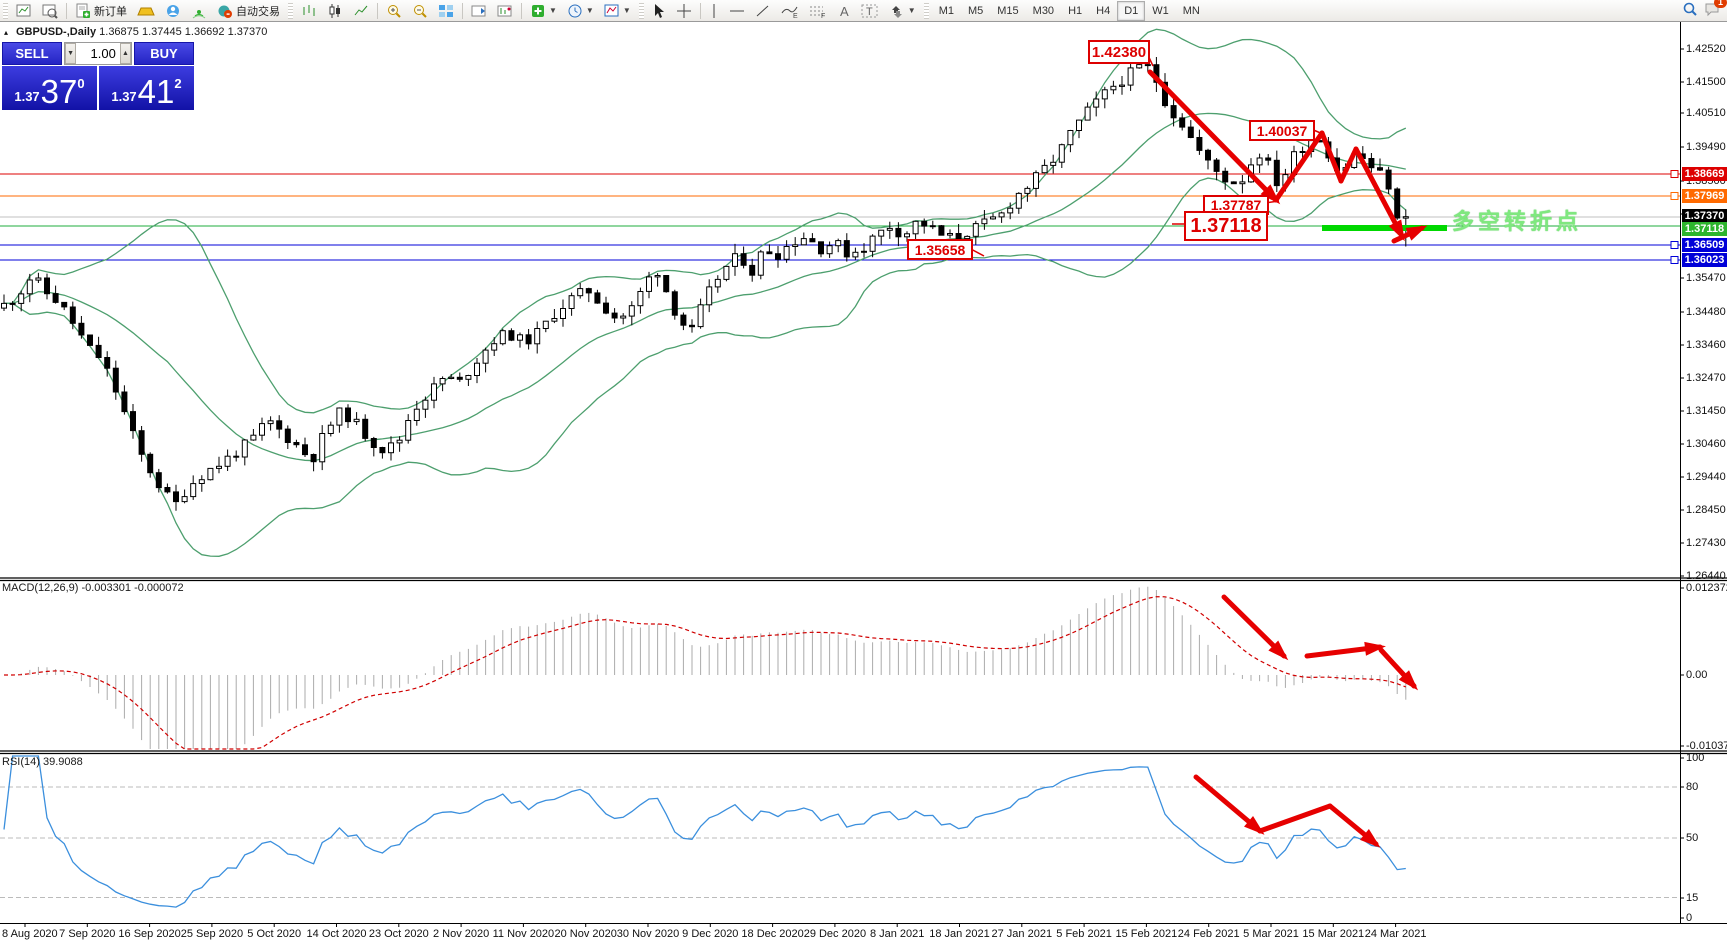 This screenshot has width=1727, height=944. I want to click on channel-tool-button: E, so click(790, 11).